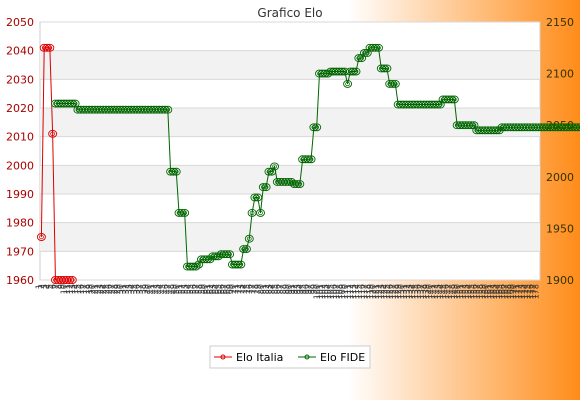  I want to click on x-tick-label: 80, so click(260, 289).